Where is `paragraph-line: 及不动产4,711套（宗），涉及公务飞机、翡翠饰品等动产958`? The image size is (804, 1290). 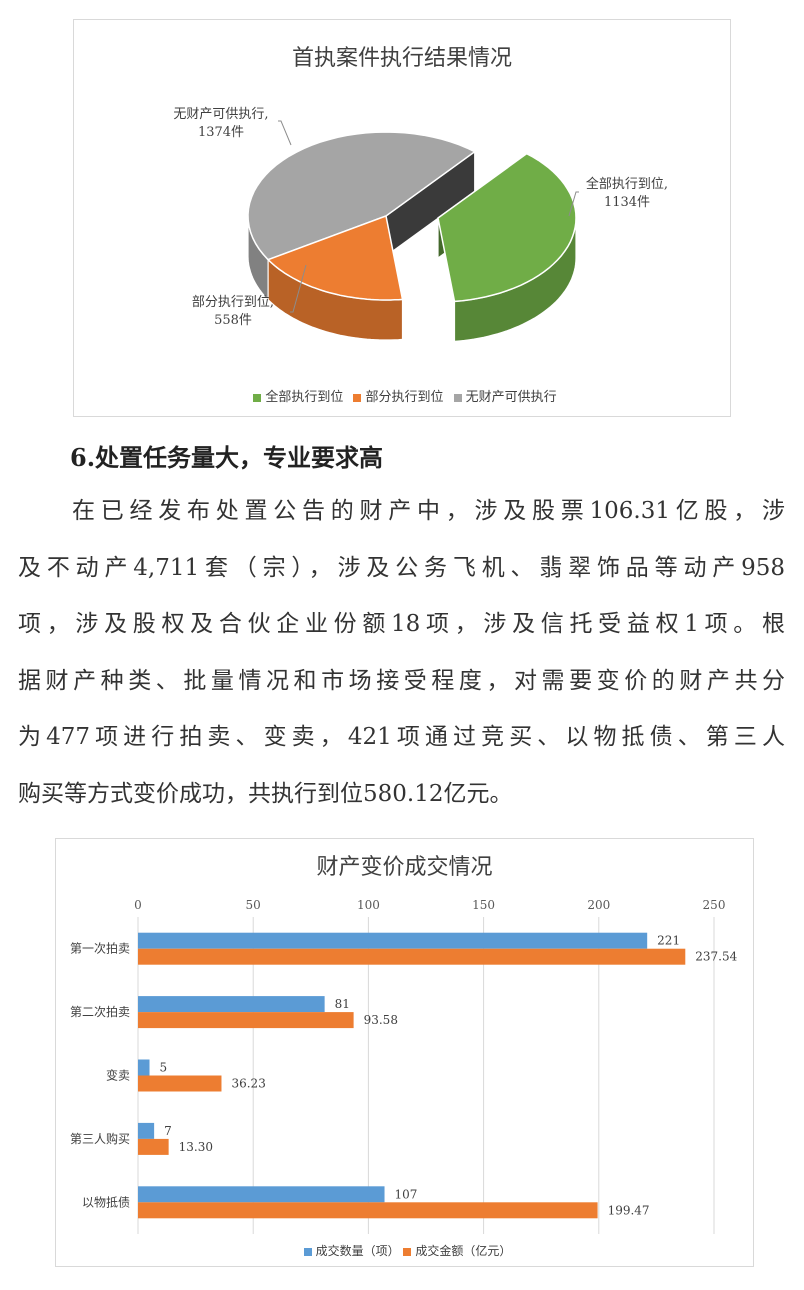 paragraph-line: 及不动产4,711套（宗），涉及公务飞机、翡翠饰品等动产958 is located at coordinates (401, 568).